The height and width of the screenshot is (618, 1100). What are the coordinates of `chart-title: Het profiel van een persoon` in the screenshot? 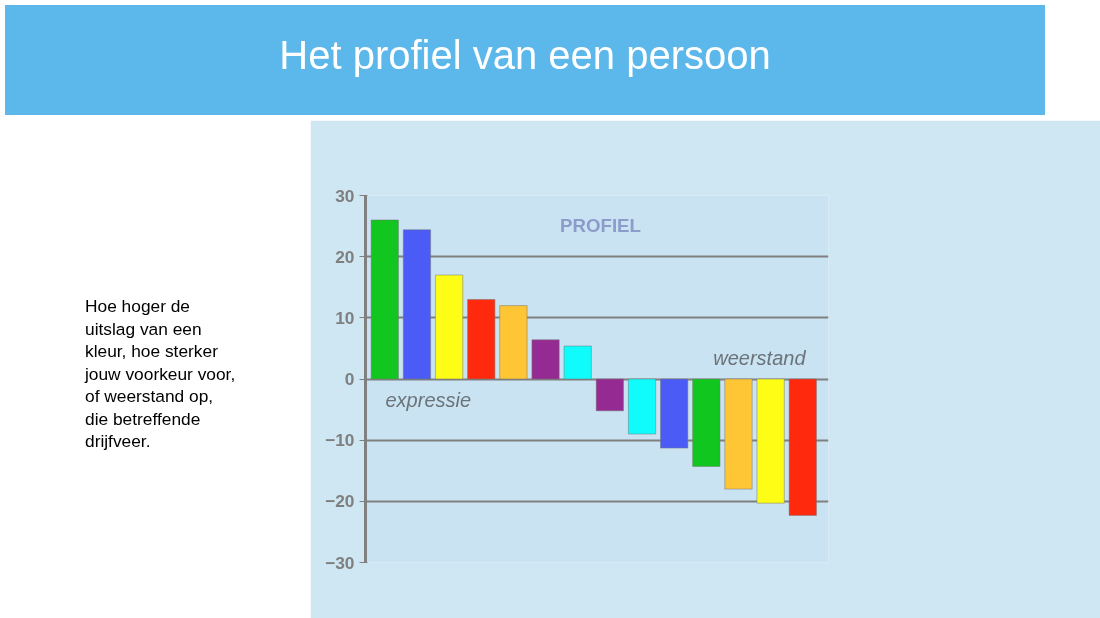 It's located at (525, 55).